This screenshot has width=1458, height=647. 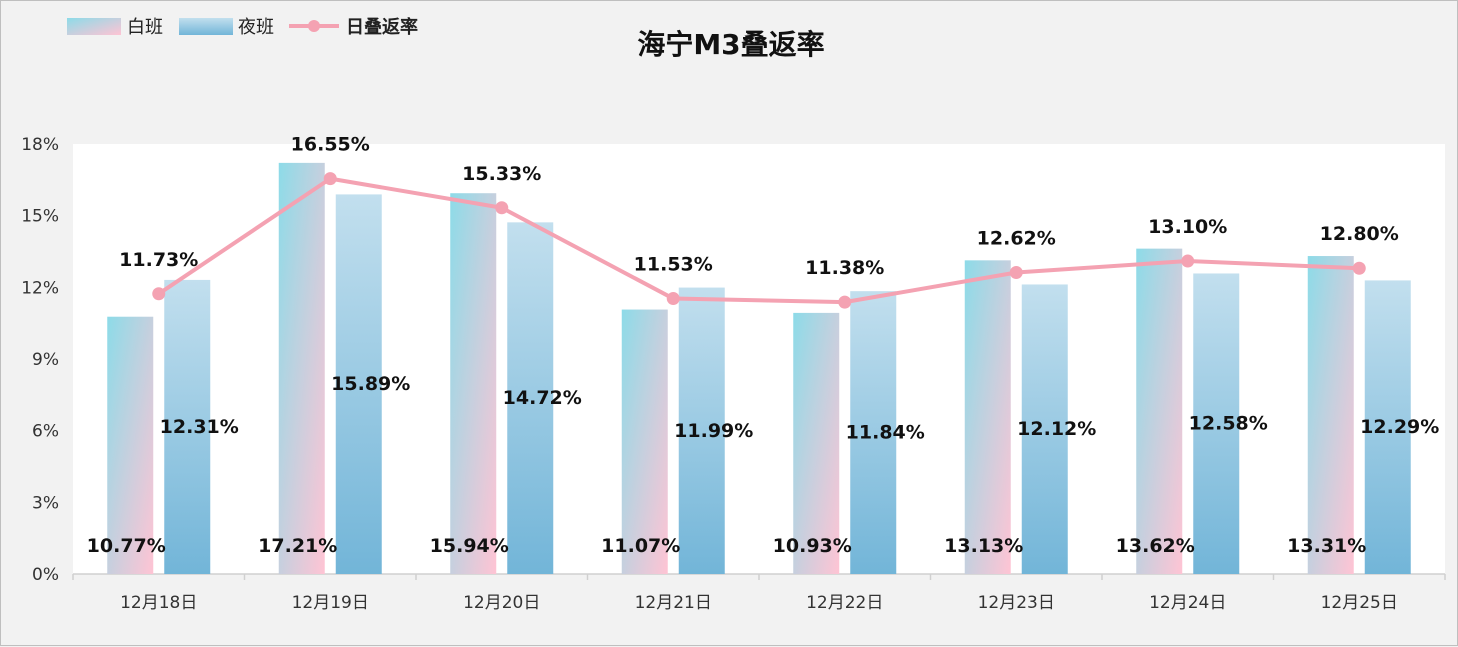 What do you see at coordinates (844, 268) in the screenshot?
I see `data-label-rate: 11.38%` at bounding box center [844, 268].